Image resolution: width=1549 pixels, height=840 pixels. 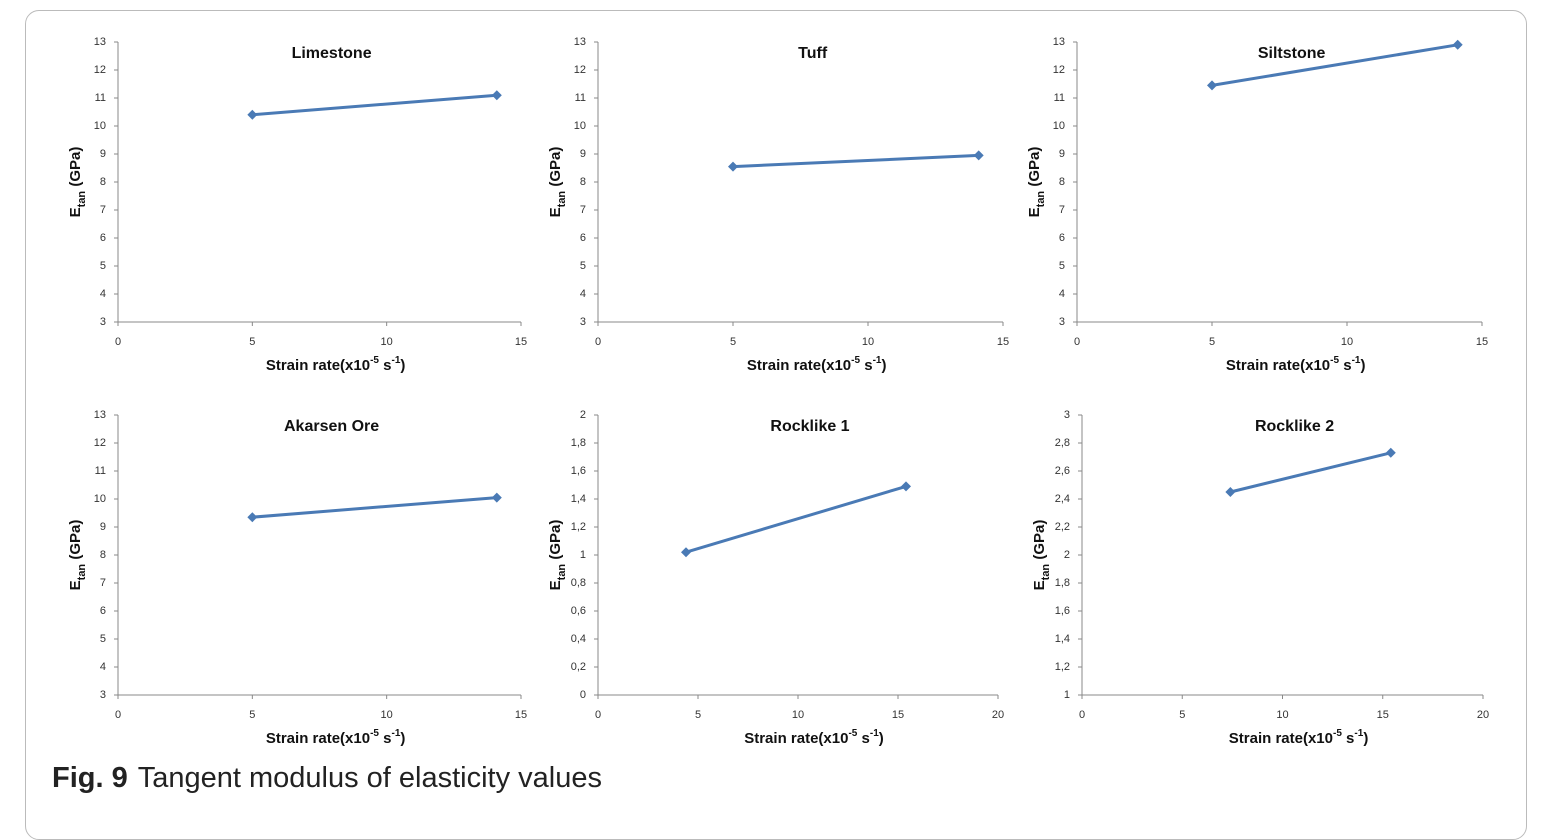 I want to click on y-tick-label: 0, so click(x=583, y=695).